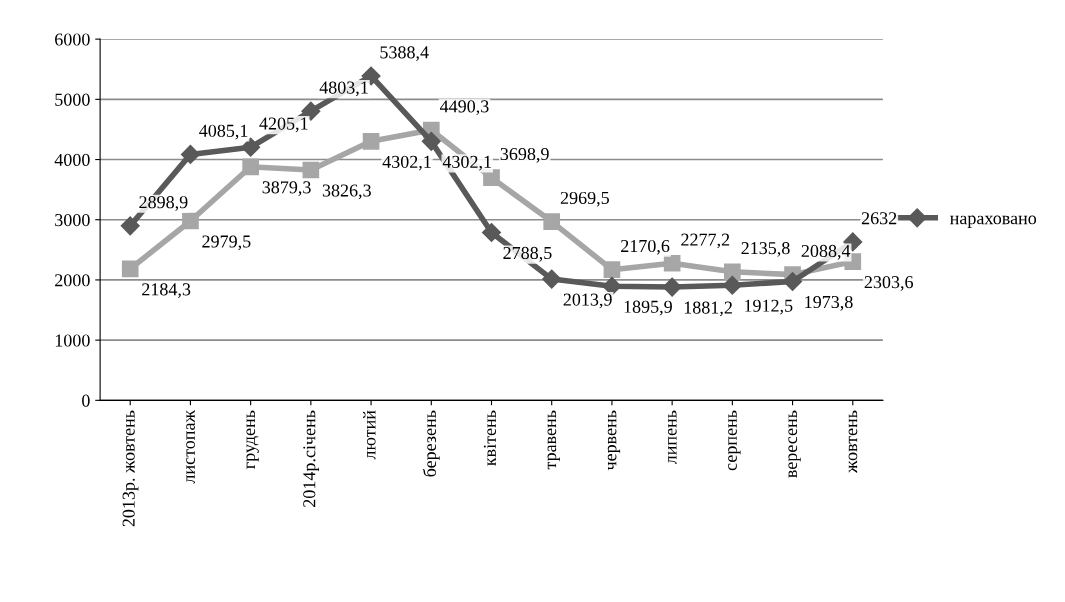 The image size is (1065, 602). What do you see at coordinates (404, 53) in the screenshot?
I see `data-label: 5388,4` at bounding box center [404, 53].